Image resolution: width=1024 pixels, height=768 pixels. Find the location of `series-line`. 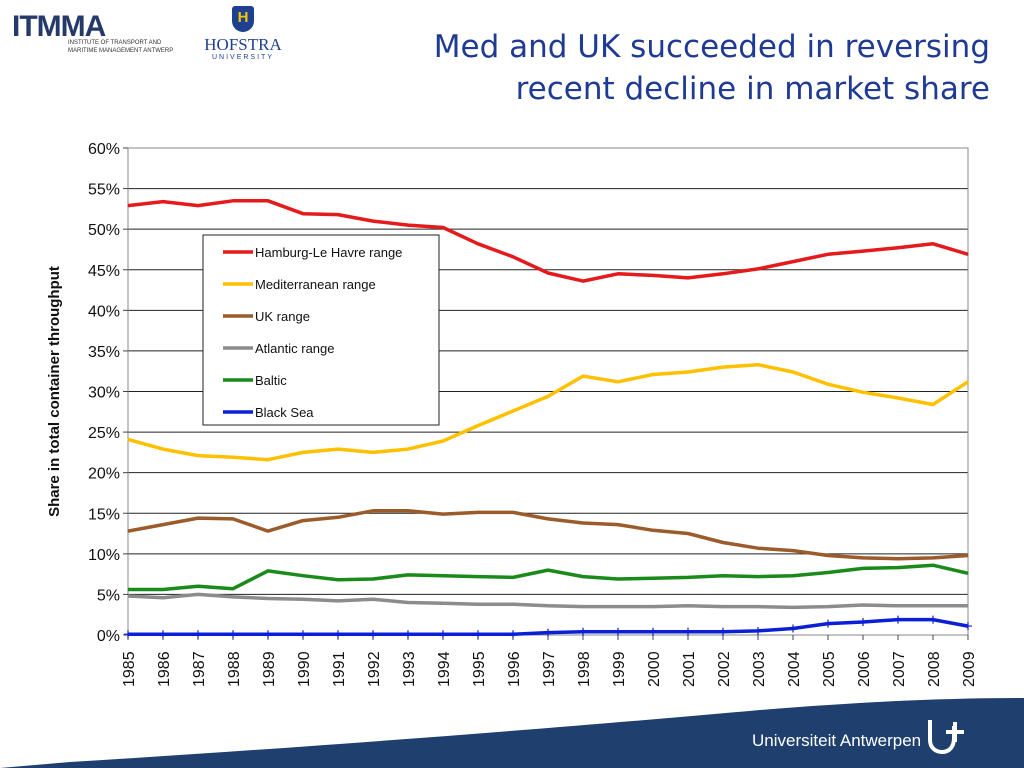

series-line is located at coordinates (548, 577).